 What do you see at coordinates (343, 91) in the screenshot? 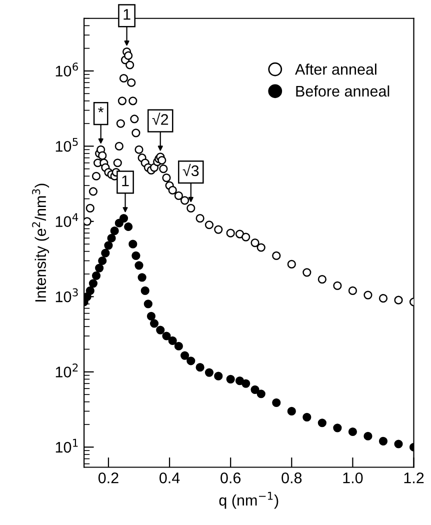
I see `legend-label: Before anneal` at bounding box center [343, 91].